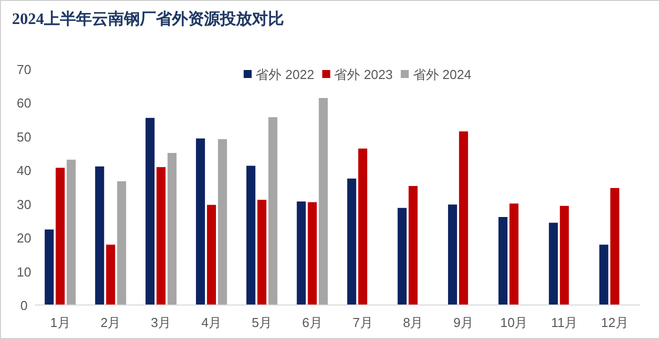 Image resolution: width=660 pixels, height=339 pixels. I want to click on legend-label: 省外 2022, so click(285, 74).